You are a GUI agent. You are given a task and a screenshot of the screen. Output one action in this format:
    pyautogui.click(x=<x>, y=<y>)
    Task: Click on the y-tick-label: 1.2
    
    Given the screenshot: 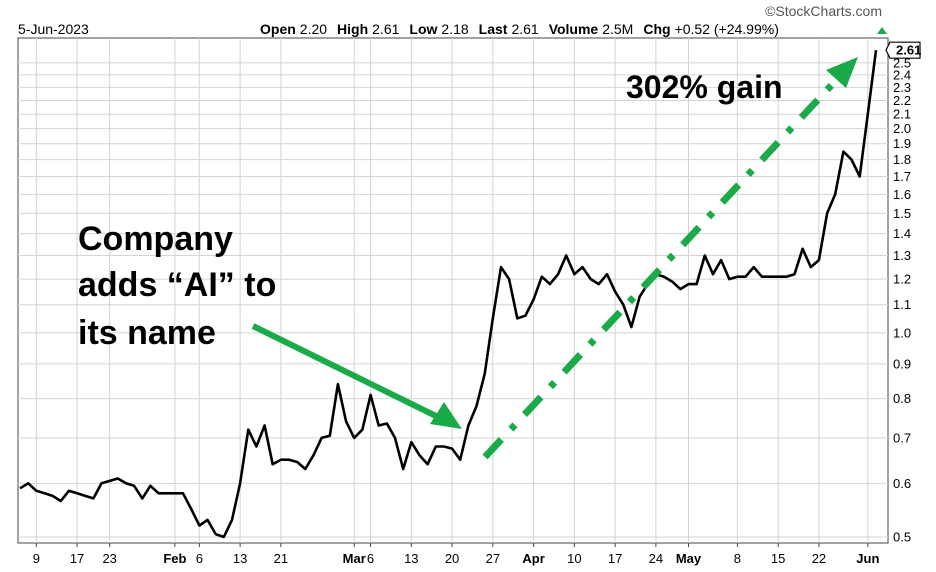 What is the action you would take?
    pyautogui.click(x=902, y=279)
    